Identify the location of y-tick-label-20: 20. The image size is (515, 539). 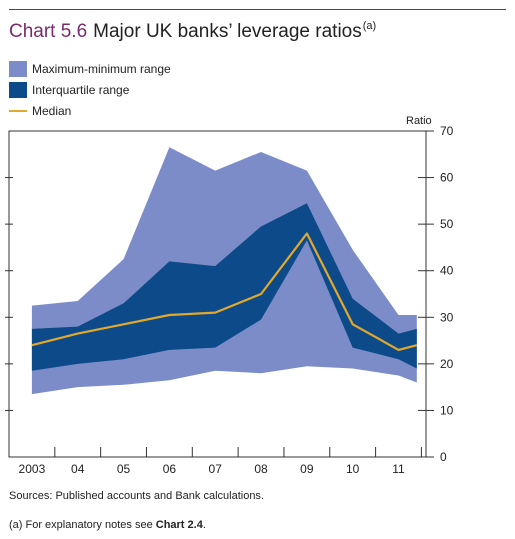
(447, 364).